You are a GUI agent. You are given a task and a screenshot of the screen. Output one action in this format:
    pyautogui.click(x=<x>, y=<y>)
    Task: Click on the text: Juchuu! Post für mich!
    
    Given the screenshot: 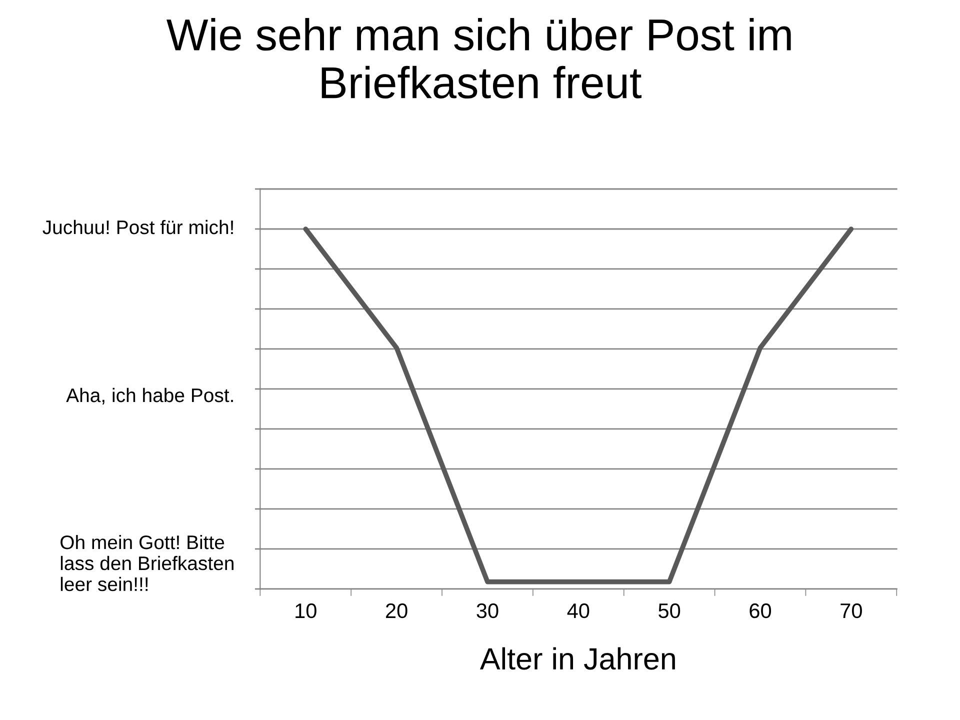 What is the action you would take?
    pyautogui.click(x=137, y=227)
    